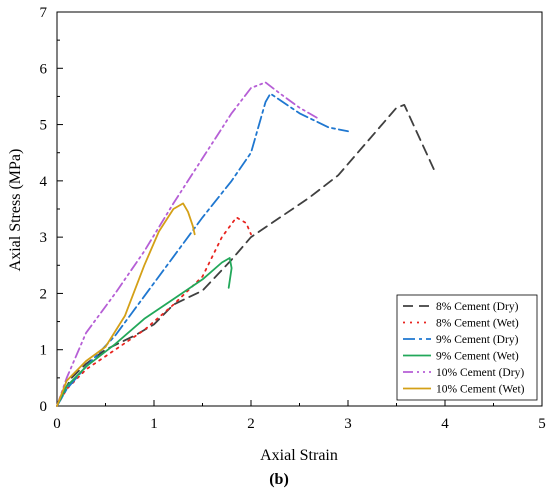 The height and width of the screenshot is (494, 550). Describe the element at coordinates (44, 294) in the screenshot. I see `y-tick-label: 2` at that location.